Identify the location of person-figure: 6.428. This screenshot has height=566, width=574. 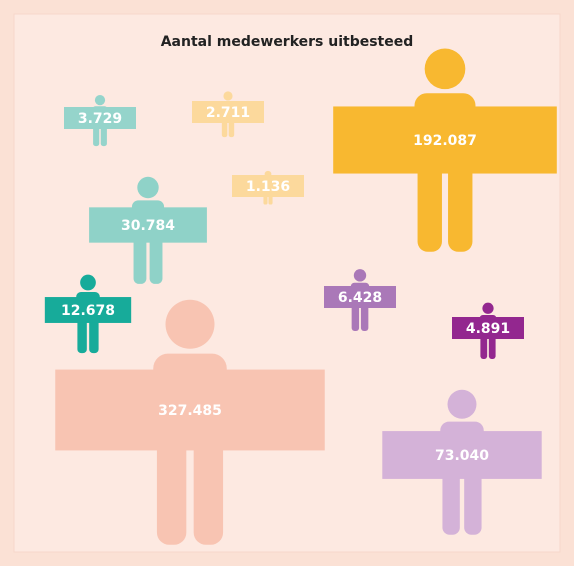
(360, 300).